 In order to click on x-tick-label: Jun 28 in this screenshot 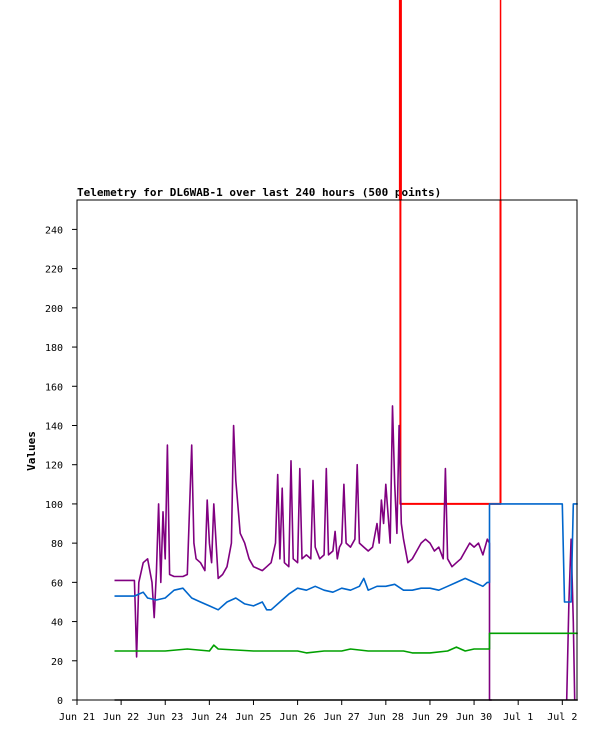, I will do `click(386, 717)`.